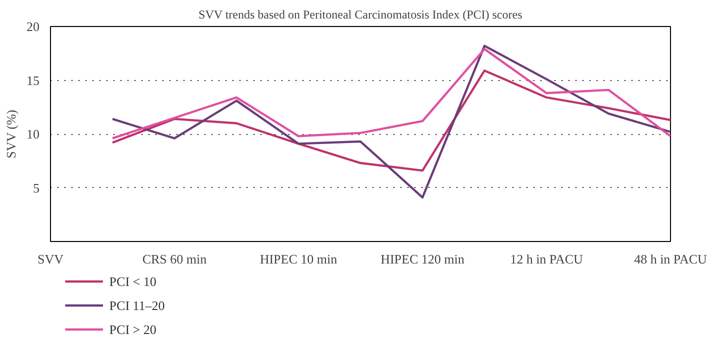 The height and width of the screenshot is (360, 719). I want to click on x-tick-label: HIPEC 10 min, so click(299, 259).